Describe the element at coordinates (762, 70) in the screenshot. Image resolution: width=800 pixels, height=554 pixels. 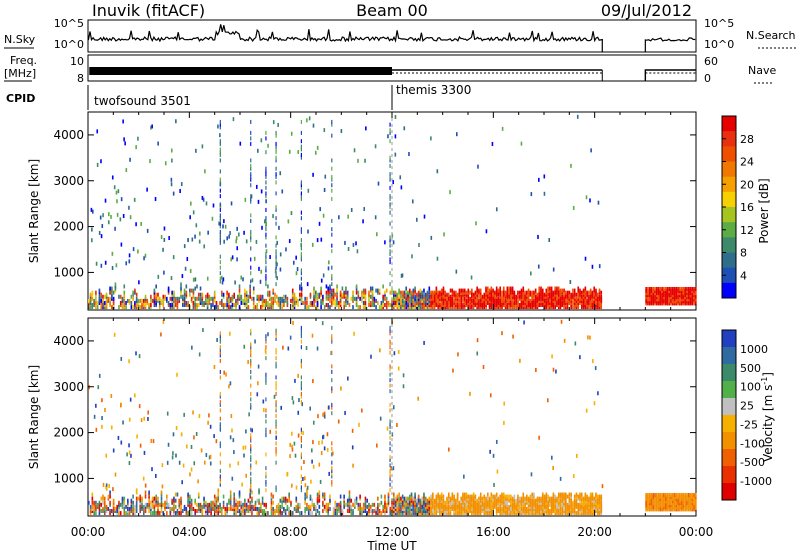
I see `nave-label: Nave` at that location.